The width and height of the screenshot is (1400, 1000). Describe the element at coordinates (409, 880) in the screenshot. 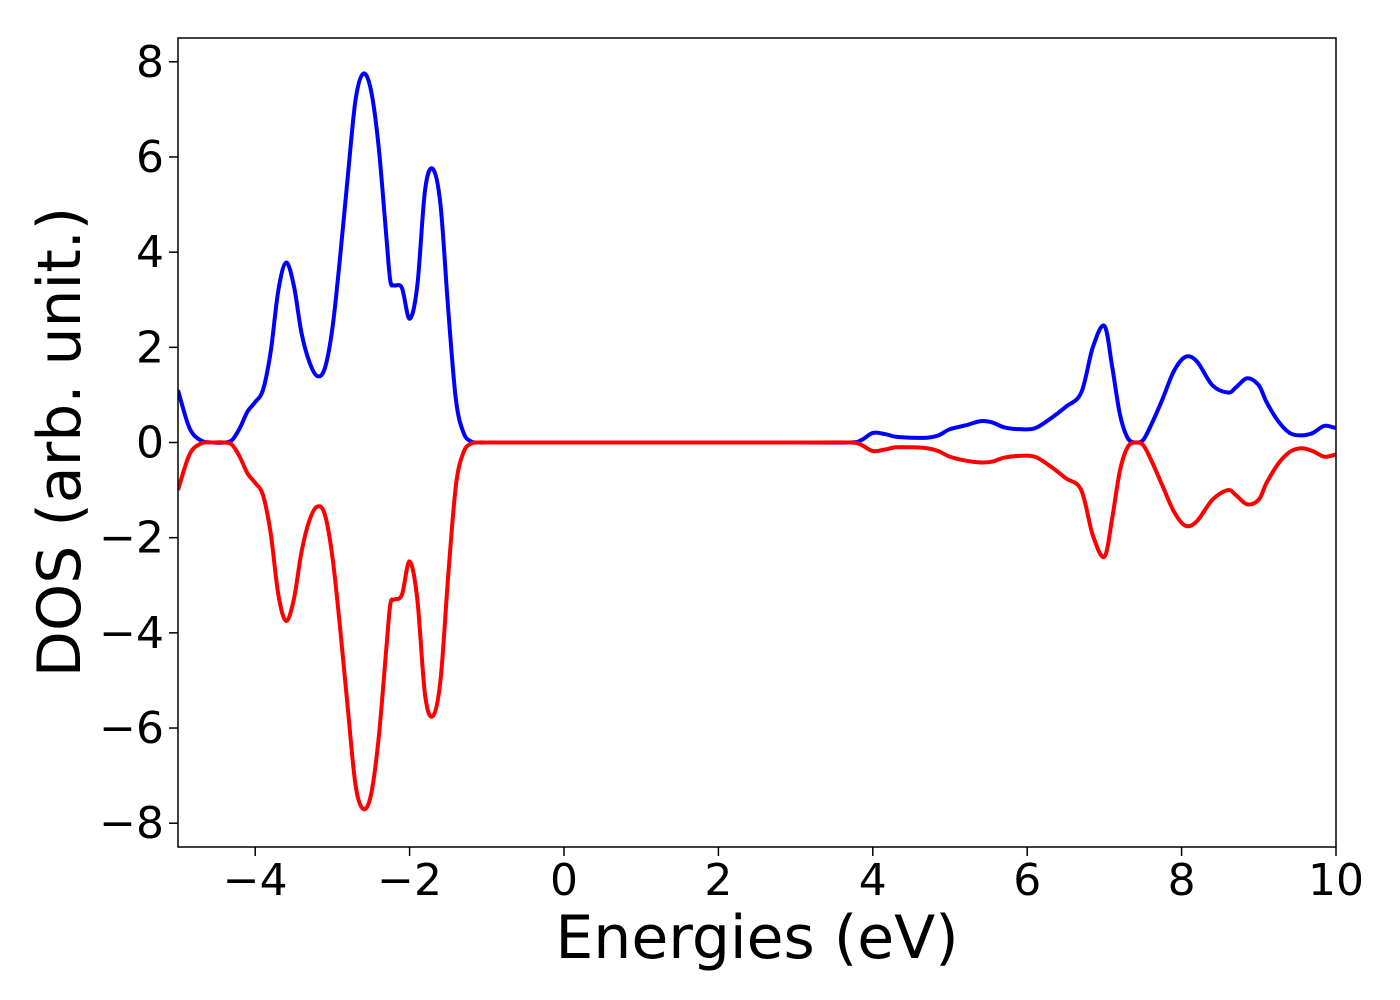

I see `x-tick-label: −2` at that location.